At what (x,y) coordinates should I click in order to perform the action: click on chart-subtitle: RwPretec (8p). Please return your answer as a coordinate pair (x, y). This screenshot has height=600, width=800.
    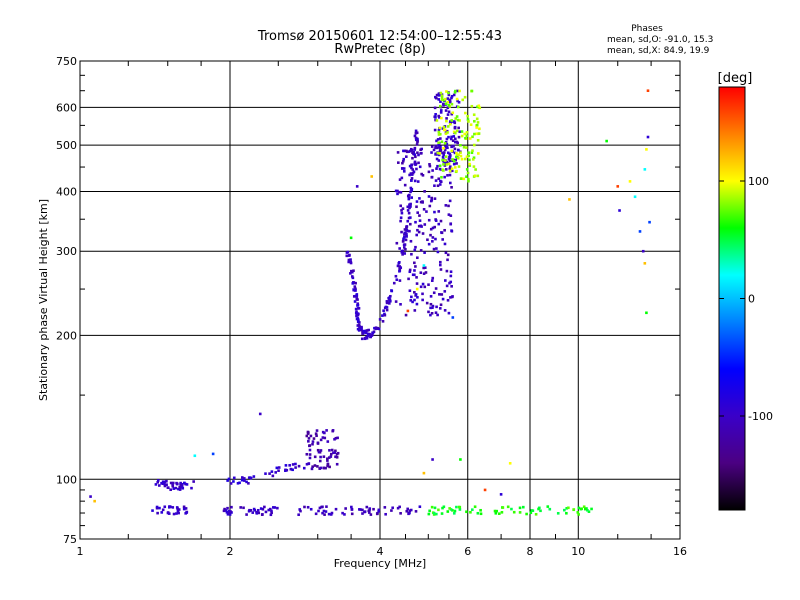
    Looking at the image, I should click on (379, 49).